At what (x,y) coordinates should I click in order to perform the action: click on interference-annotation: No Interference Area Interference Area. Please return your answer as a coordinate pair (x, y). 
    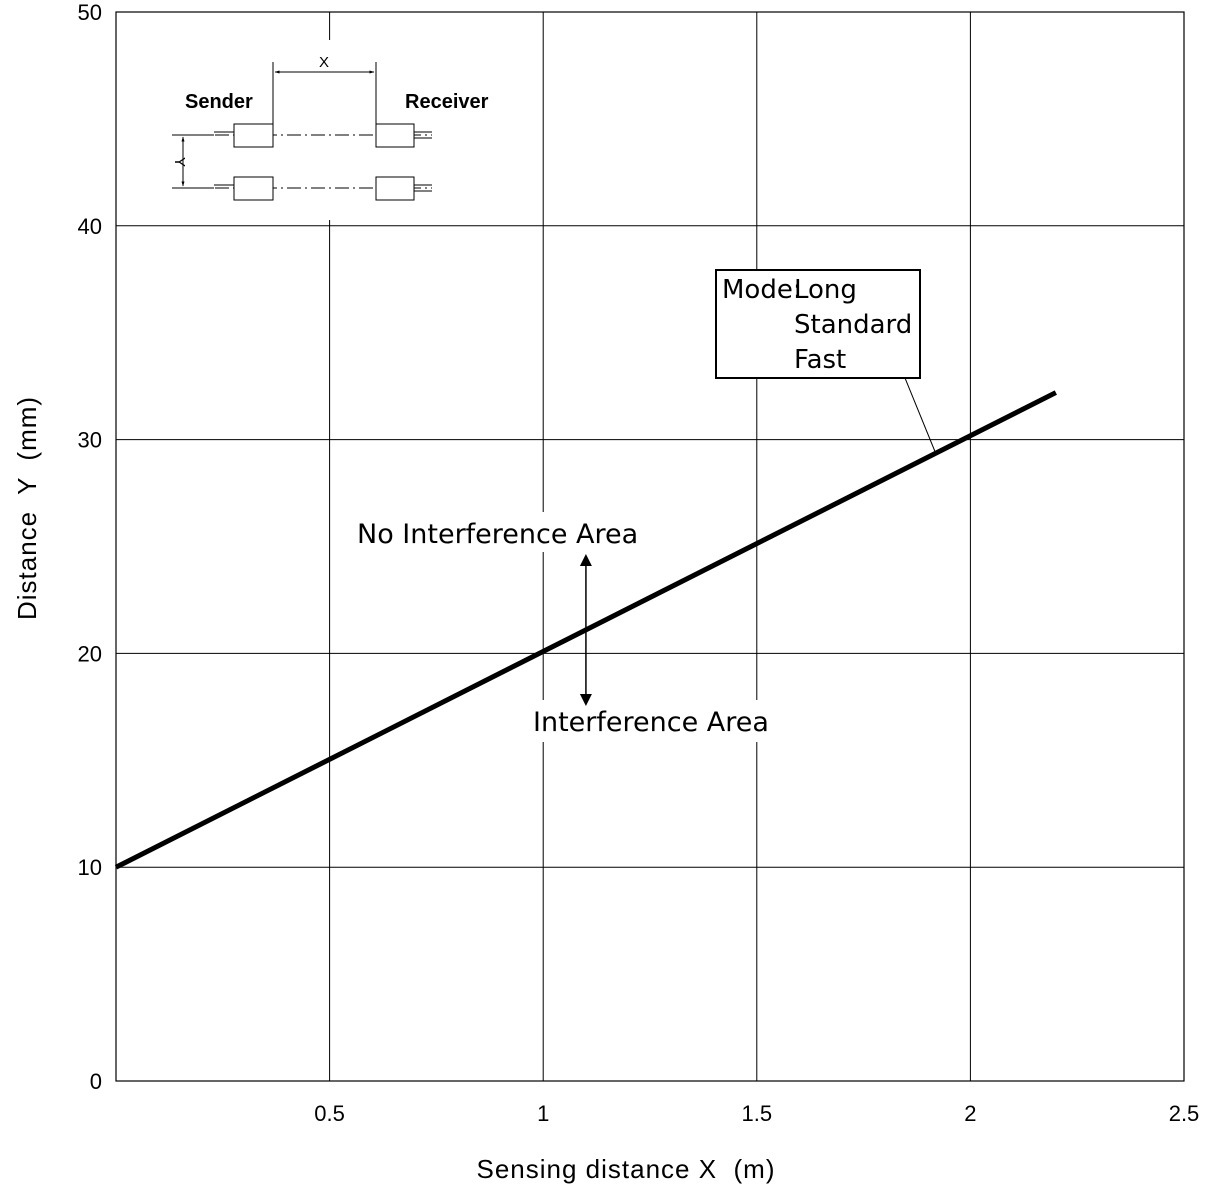
    Looking at the image, I should click on (559, 627).